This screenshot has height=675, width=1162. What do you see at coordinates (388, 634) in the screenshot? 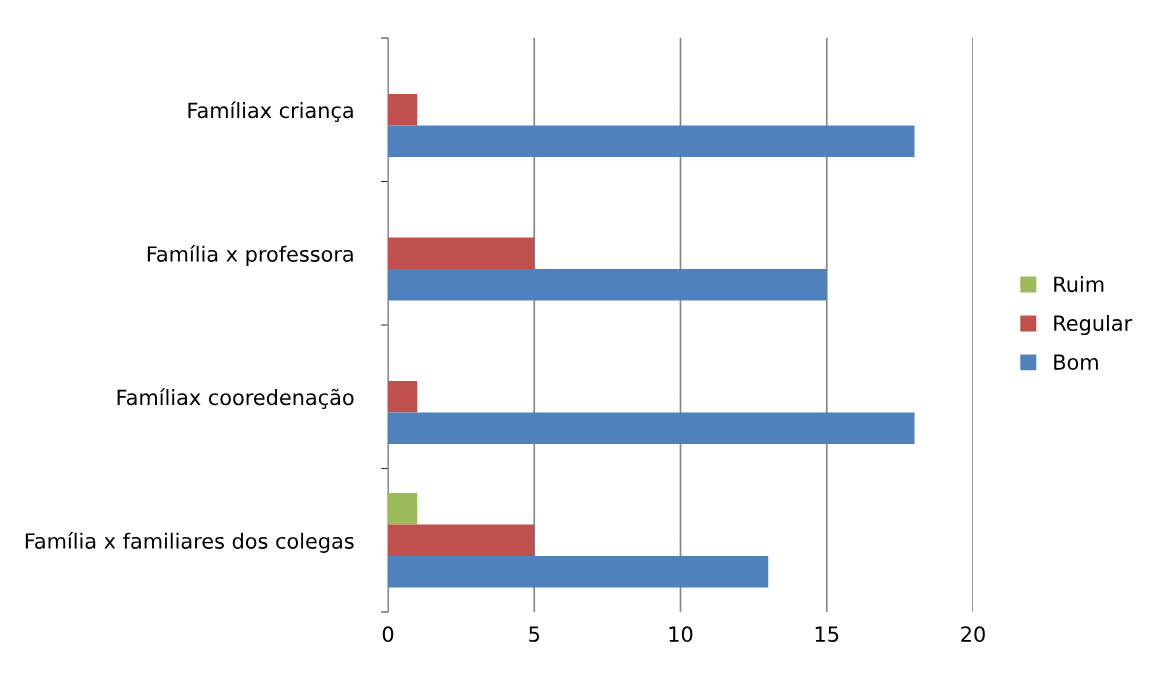
I see `x-tick-label: 0` at bounding box center [388, 634].